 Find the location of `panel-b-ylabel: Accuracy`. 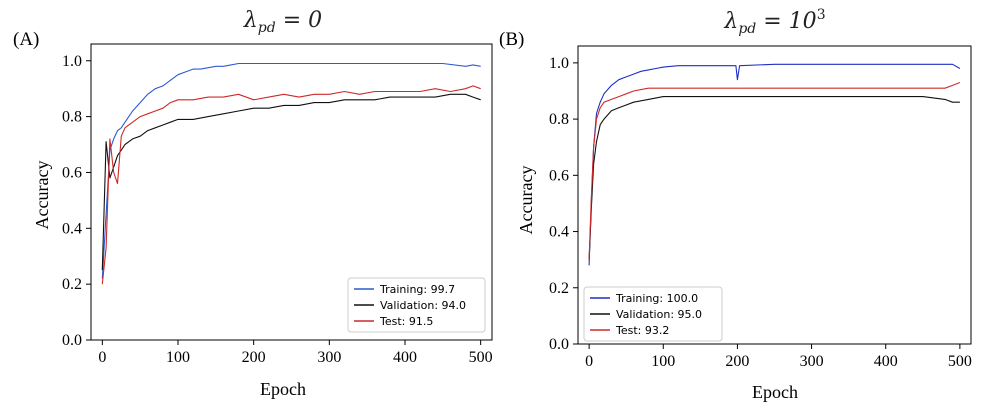

panel-b-ylabel: Accuracy is located at coordinates (526, 200).